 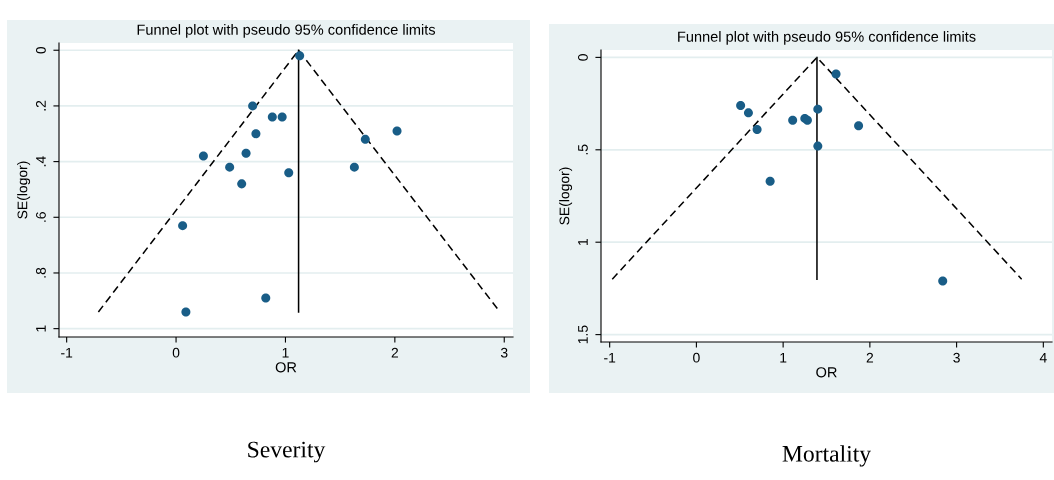 What do you see at coordinates (41, 161) in the screenshot?
I see `y-tick-label: .4` at bounding box center [41, 161].